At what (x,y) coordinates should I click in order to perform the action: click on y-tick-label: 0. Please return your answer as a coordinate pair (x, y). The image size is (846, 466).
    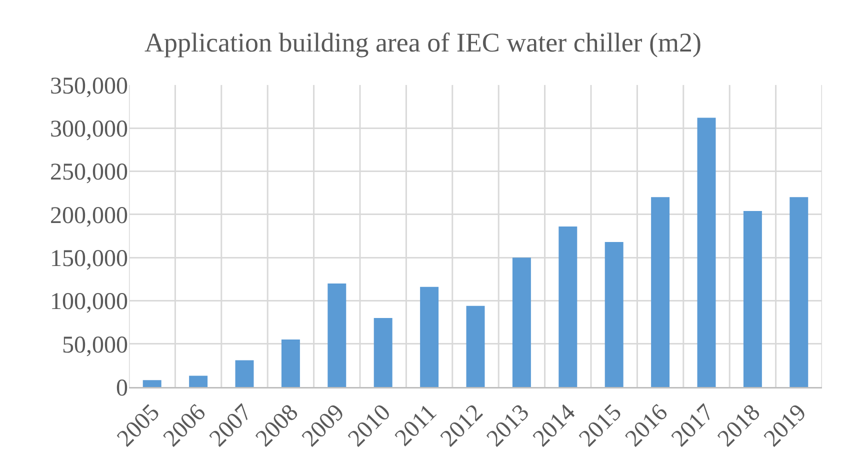
    Looking at the image, I should click on (122, 388).